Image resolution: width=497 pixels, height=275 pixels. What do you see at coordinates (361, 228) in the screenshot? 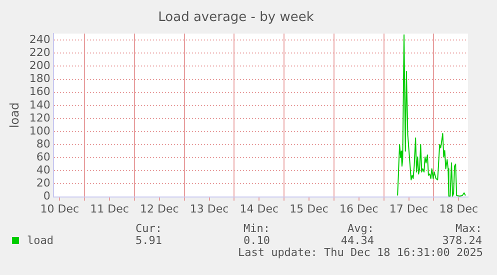
I see `text: Avg:` at bounding box center [361, 228].